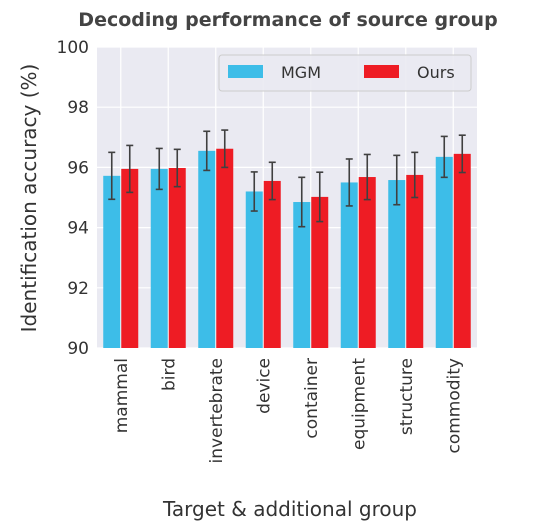 Image resolution: width=550 pixels, height=527 pixels. Describe the element at coordinates (73, 198) in the screenshot. I see `y-axis-ticks: 90 92 94 96 98 100` at that location.